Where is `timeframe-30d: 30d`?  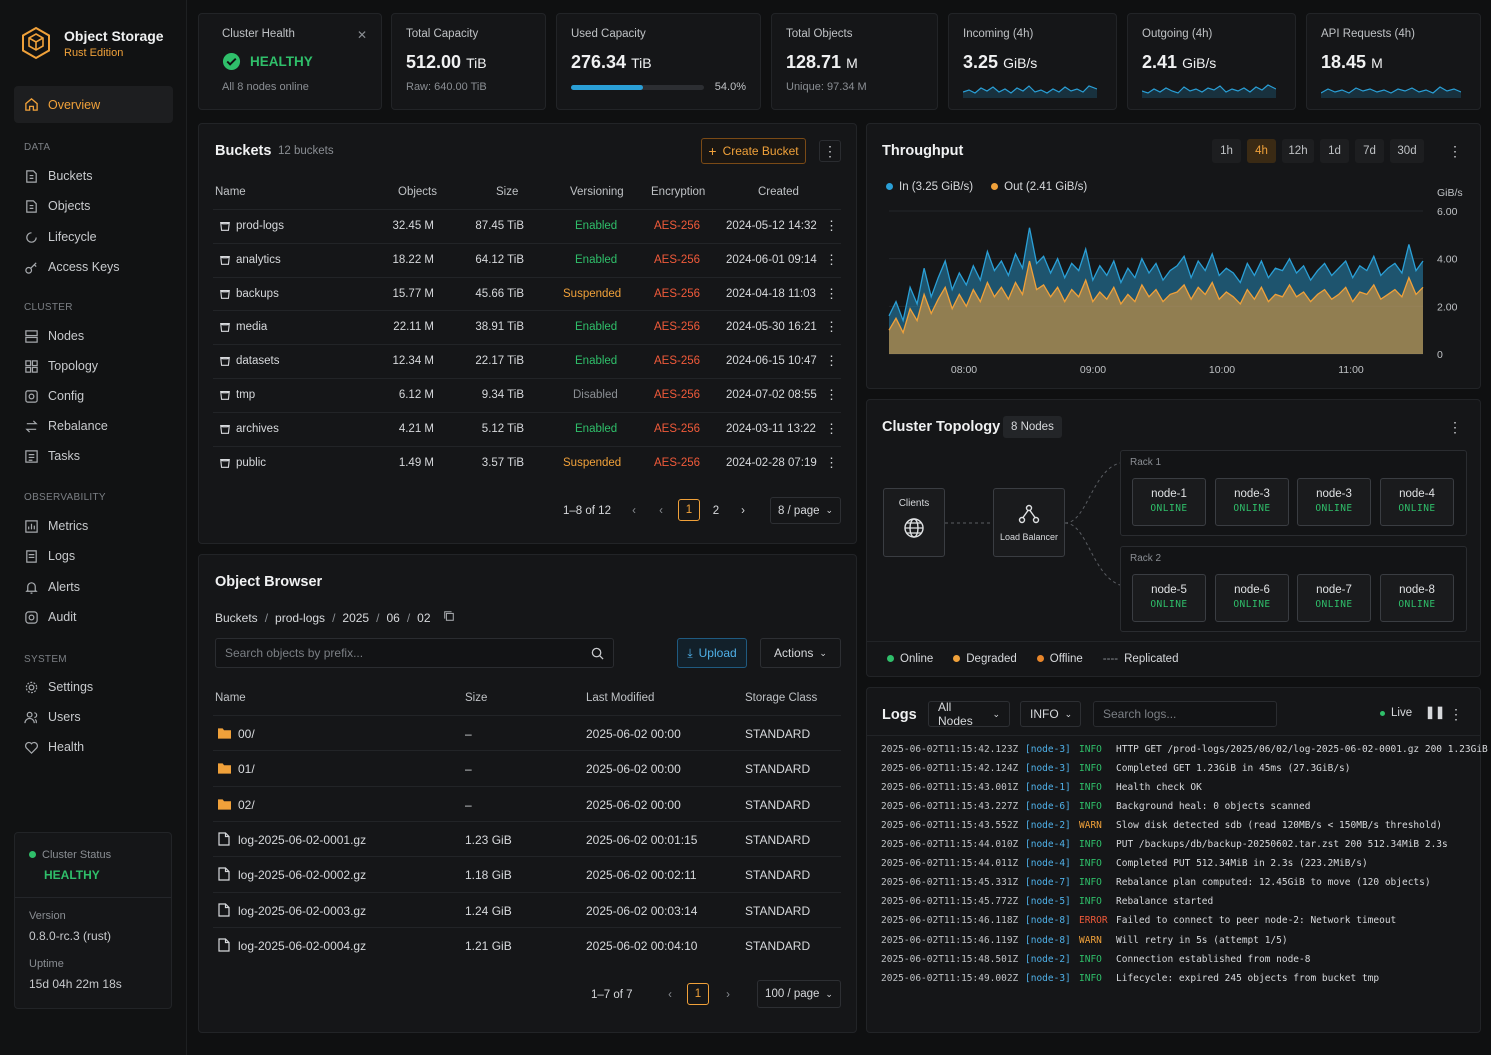
timeframe-30d: 30d is located at coordinates (1407, 151).